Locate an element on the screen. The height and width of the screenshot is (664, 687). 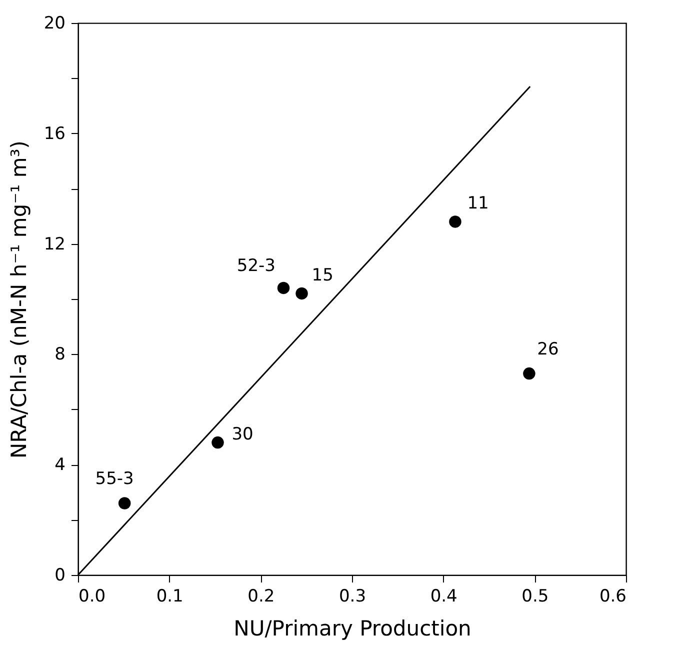
y-tick-label: 12 is located at coordinates (55, 244).